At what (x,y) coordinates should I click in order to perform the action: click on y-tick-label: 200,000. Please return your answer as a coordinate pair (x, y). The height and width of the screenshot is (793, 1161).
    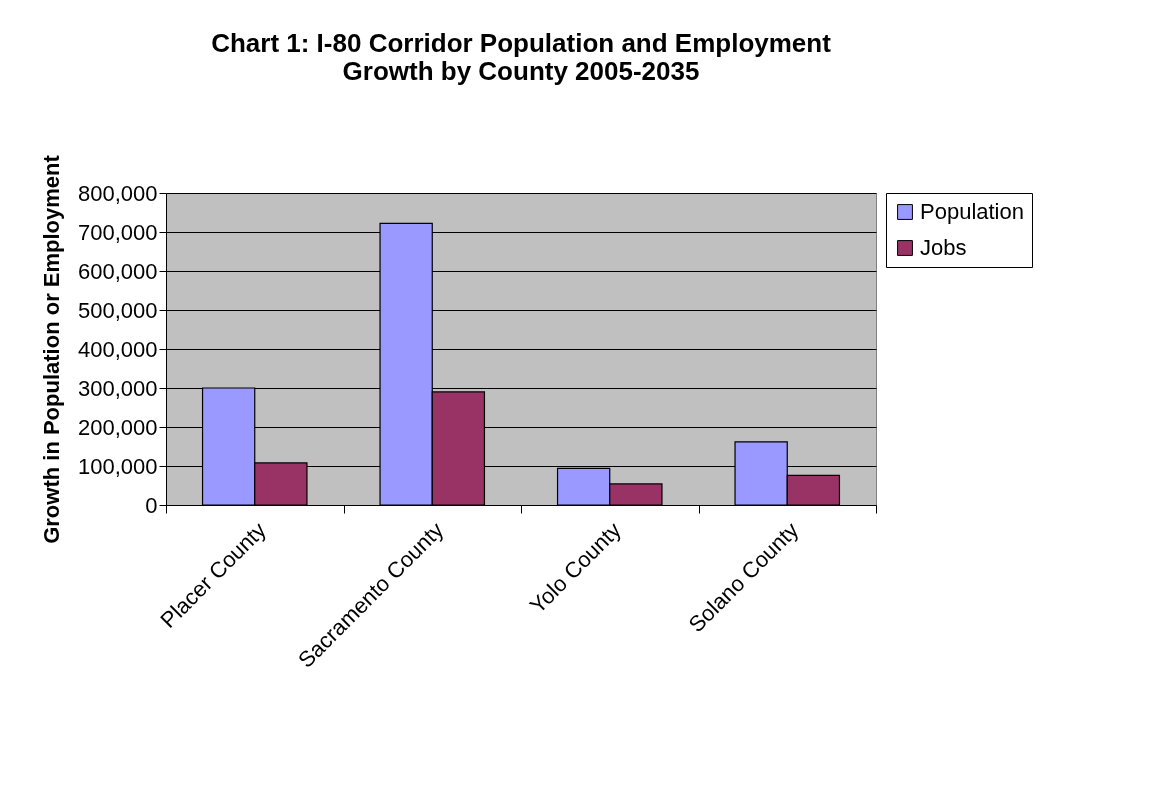
    Looking at the image, I should click on (117, 427).